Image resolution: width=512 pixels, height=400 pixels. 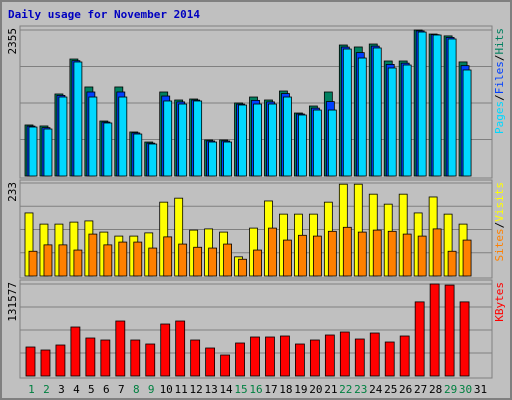 I want to click on legend-entry: KBytes, so click(x=499, y=302).